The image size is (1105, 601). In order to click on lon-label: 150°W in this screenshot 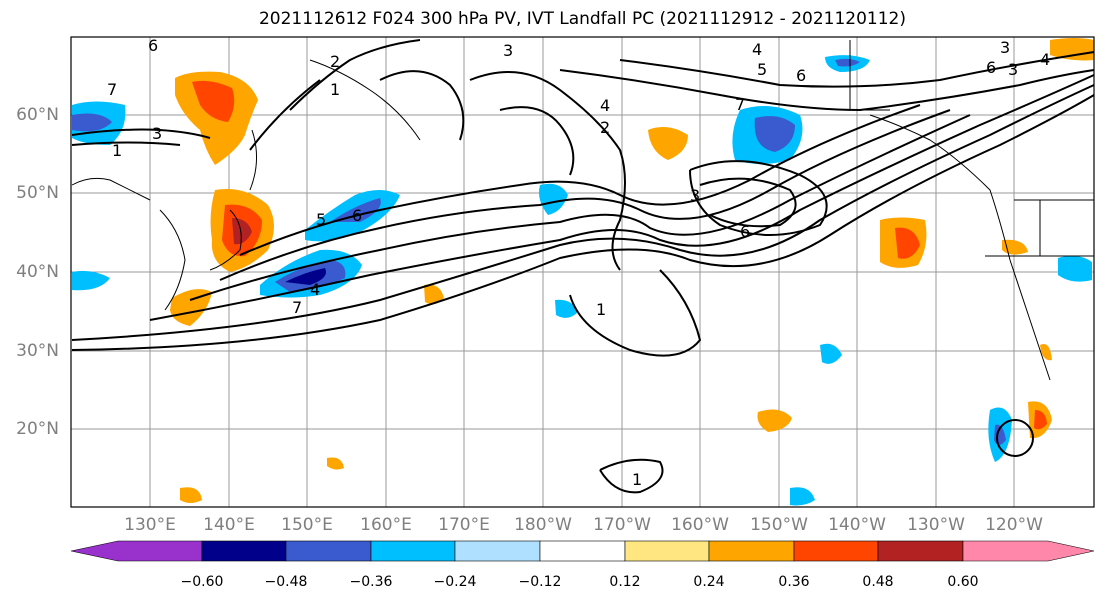, I will do `click(779, 525)`.